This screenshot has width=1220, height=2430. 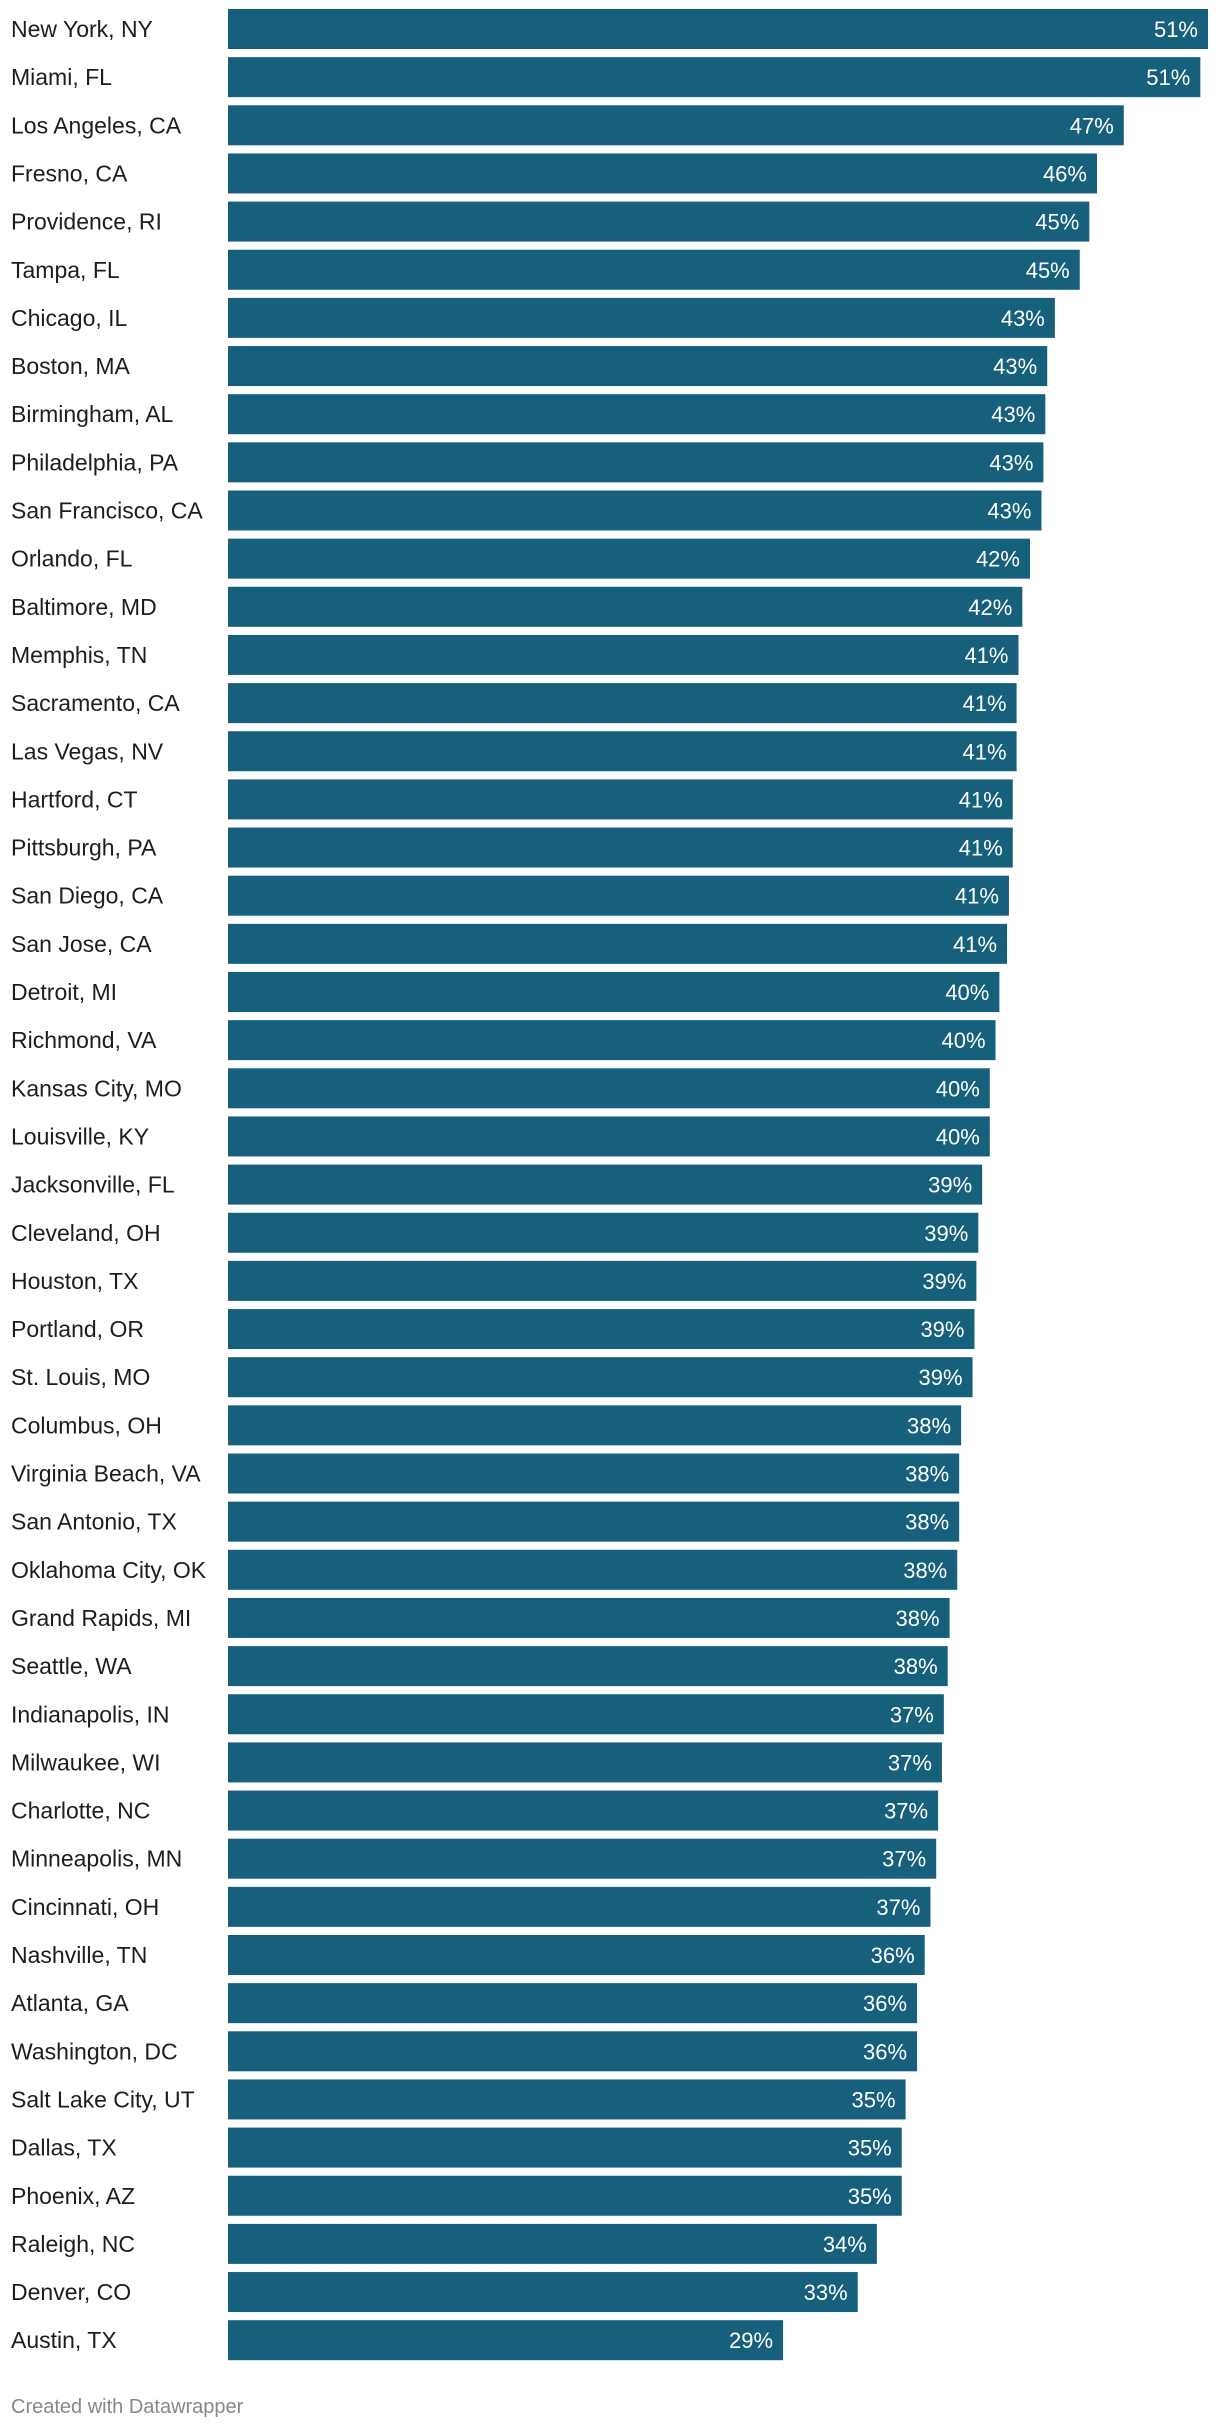 What do you see at coordinates (87, 896) in the screenshot?
I see `category-label: San Diego, CA` at bounding box center [87, 896].